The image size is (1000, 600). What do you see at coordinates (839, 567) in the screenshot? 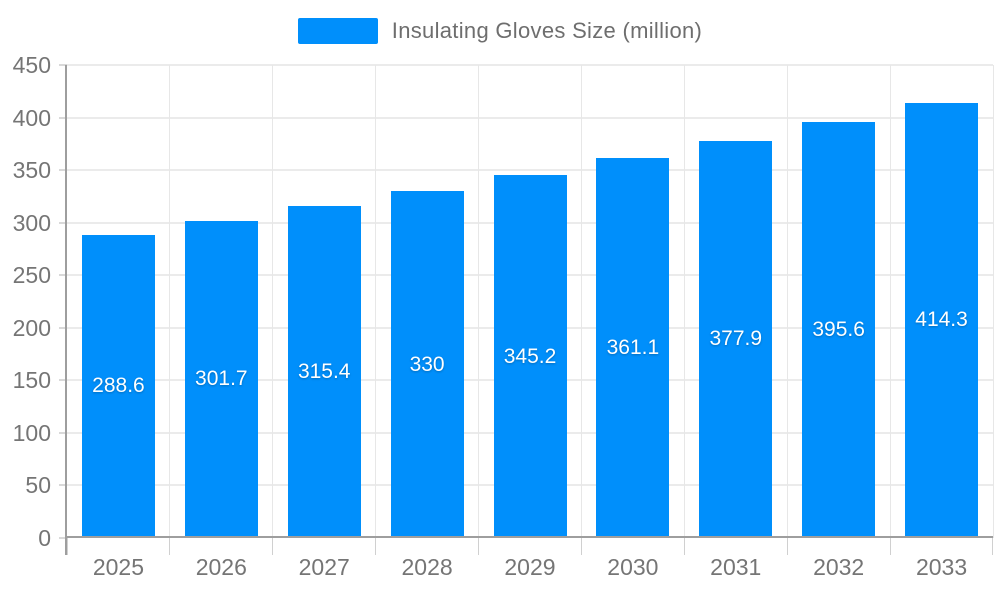
I see `x-axis-category-label: 2032` at bounding box center [839, 567].